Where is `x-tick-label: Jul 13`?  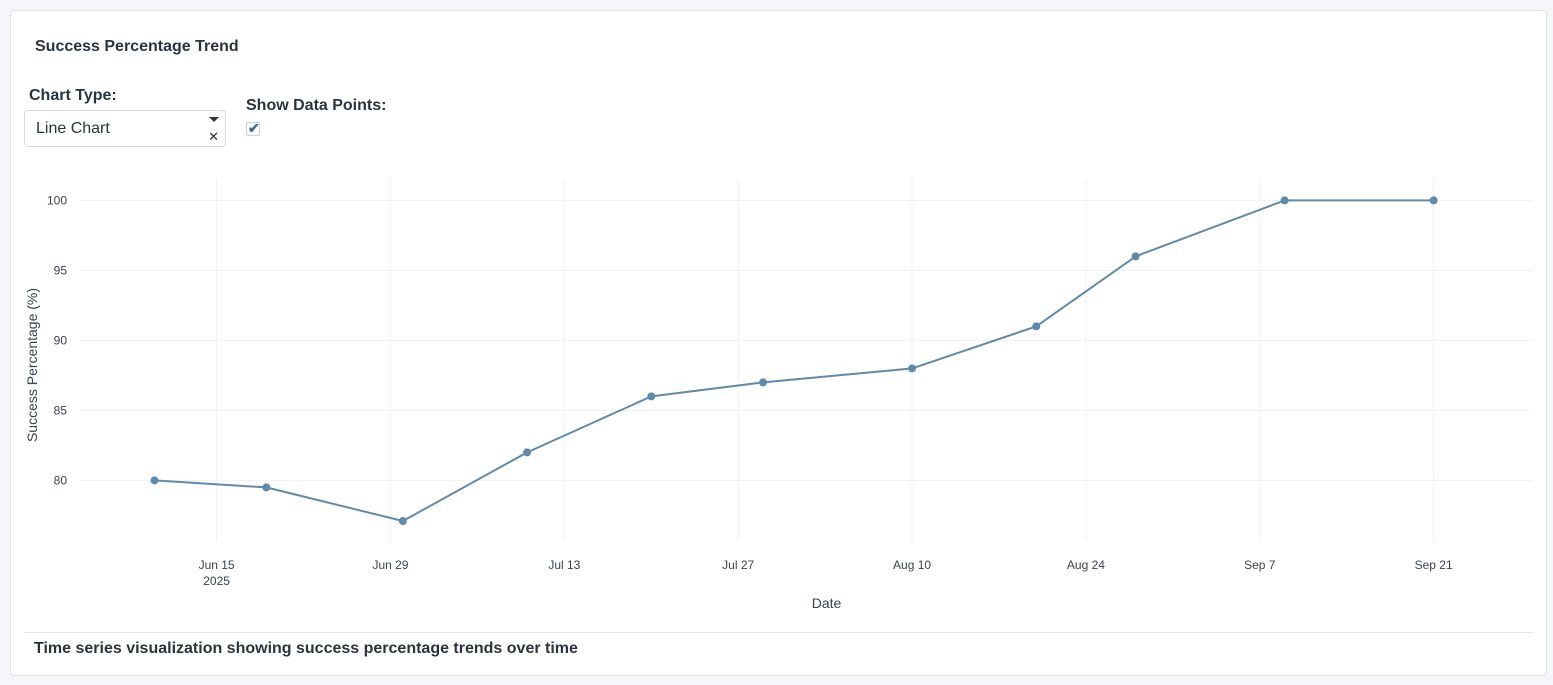 x-tick-label: Jul 13 is located at coordinates (564, 565).